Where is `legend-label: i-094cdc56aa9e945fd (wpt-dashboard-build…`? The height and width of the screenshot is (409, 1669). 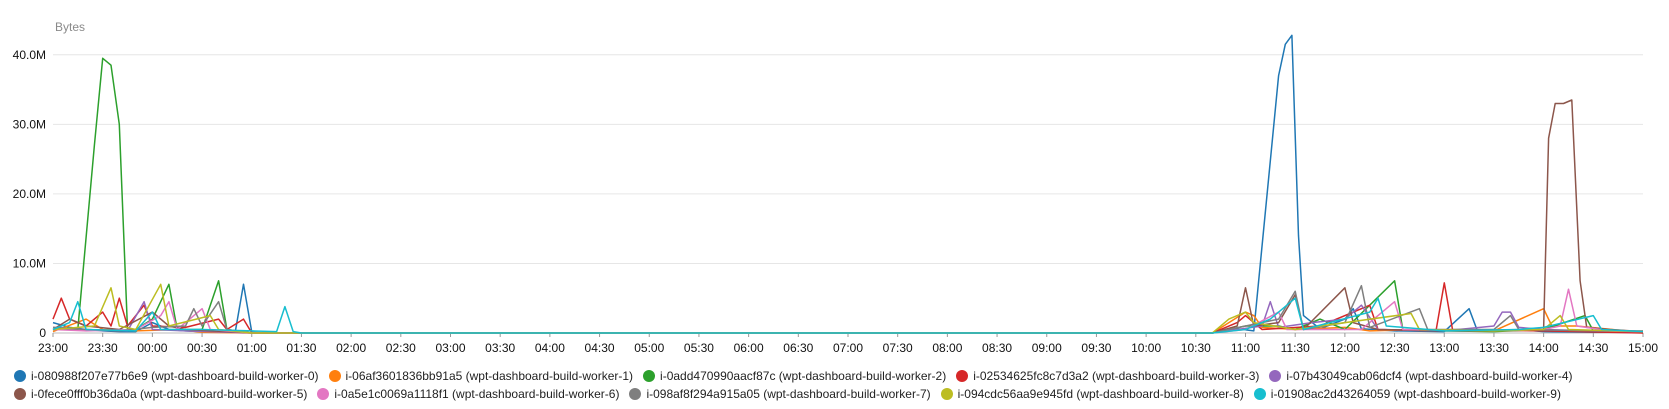
legend-label: i-094cdc56aa9e945fd (wpt-dashboard-build… is located at coordinates (1100, 394).